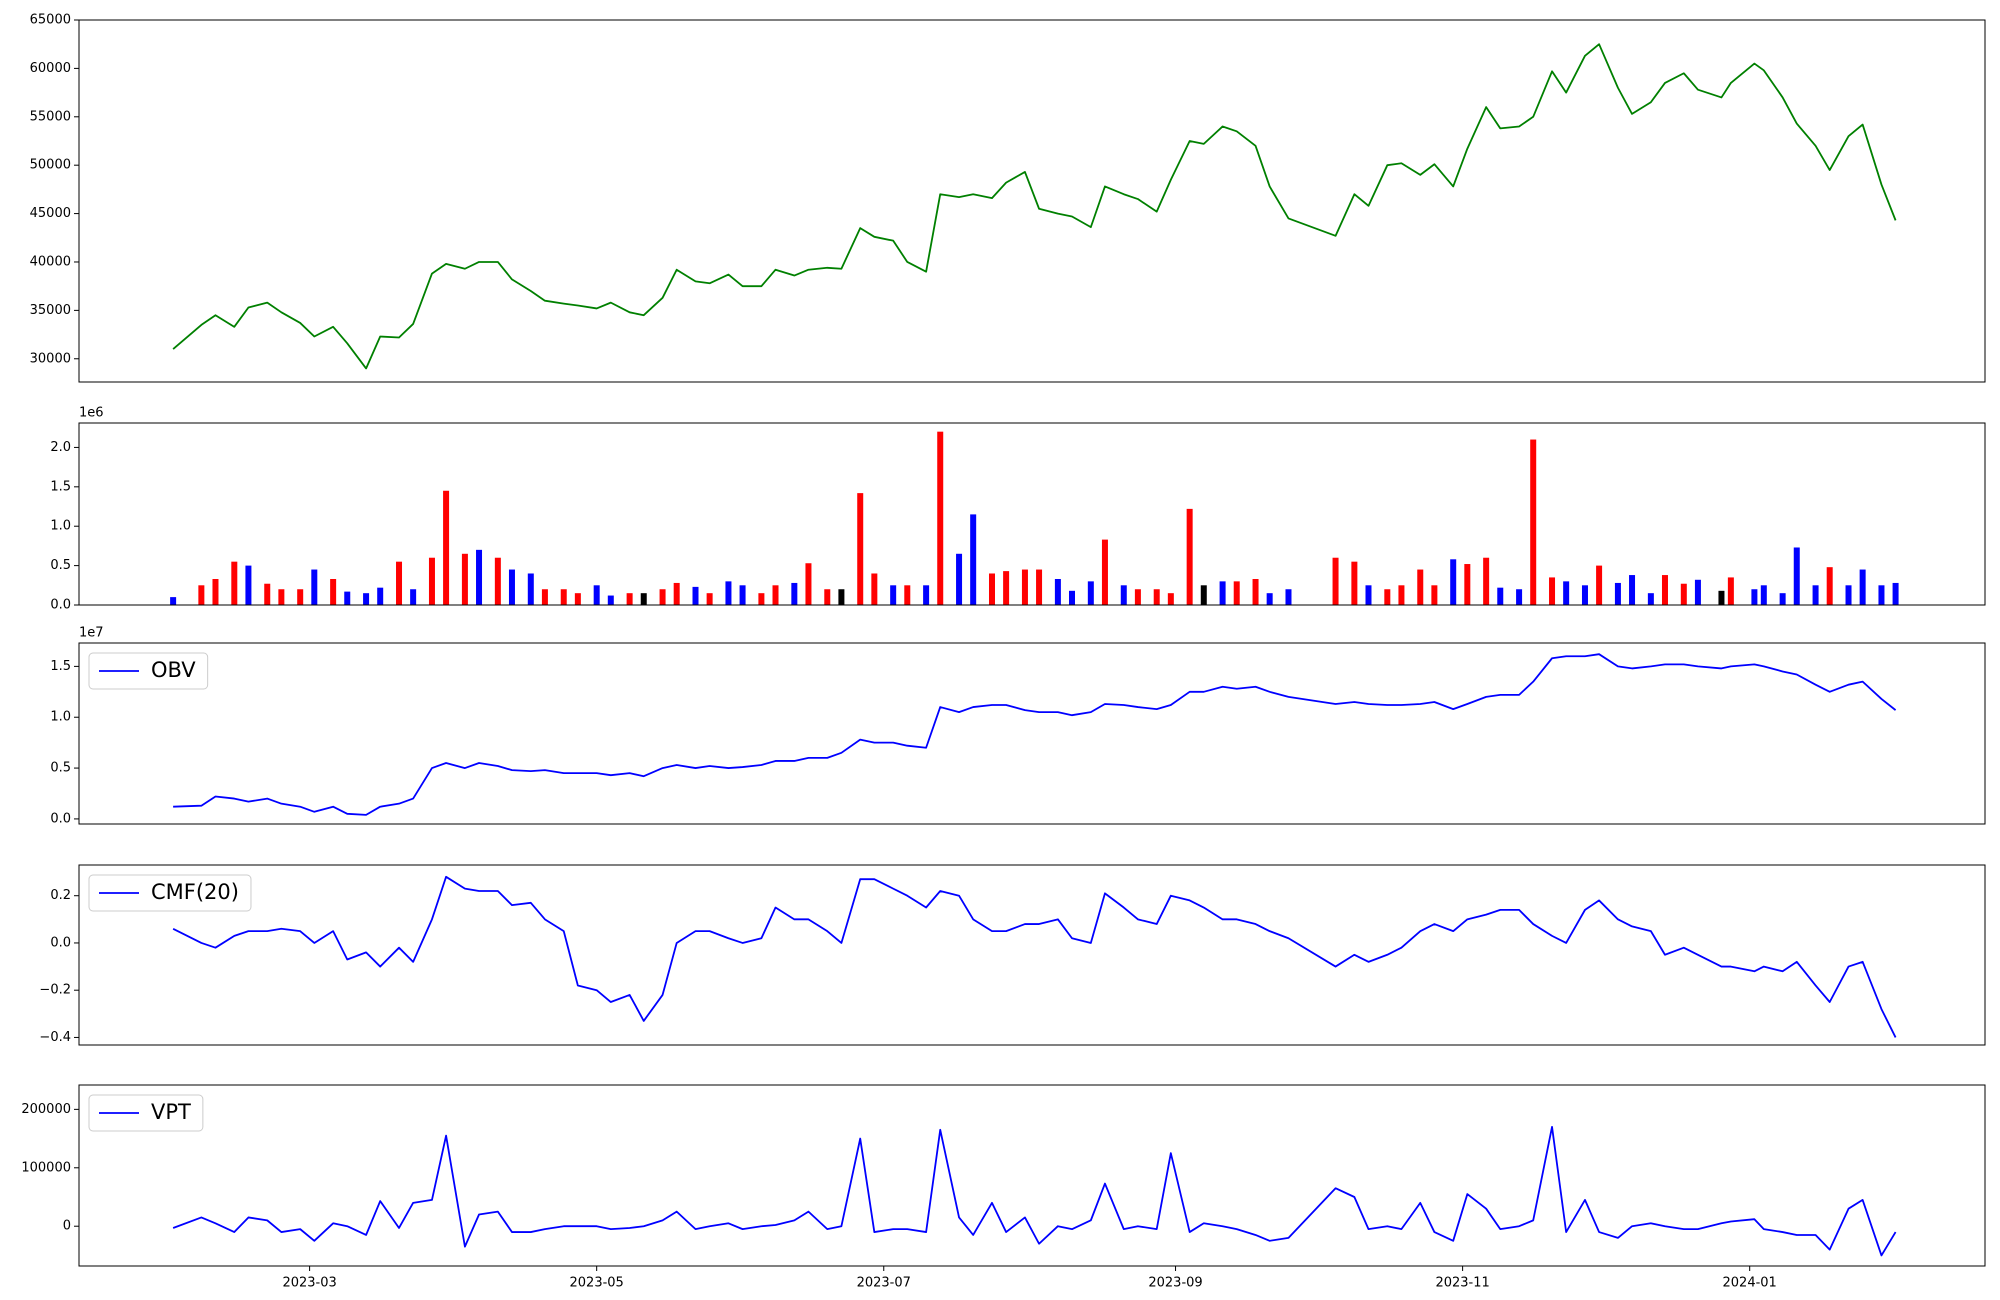  I want to click on legend-label: VPT, so click(171, 1112).